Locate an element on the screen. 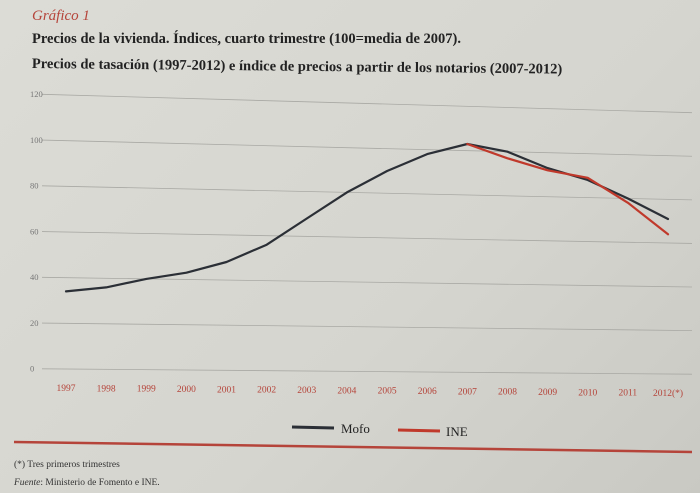 Image resolution: width=700 pixels, height=493 pixels. y-tick-labels: 0 20 40 60 80 100 120 is located at coordinates (36, 231).